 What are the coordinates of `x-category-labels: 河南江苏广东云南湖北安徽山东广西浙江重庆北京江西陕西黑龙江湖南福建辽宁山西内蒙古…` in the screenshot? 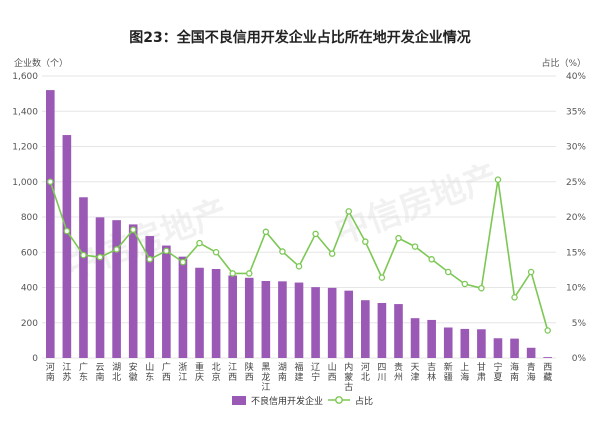 It's located at (299, 377).